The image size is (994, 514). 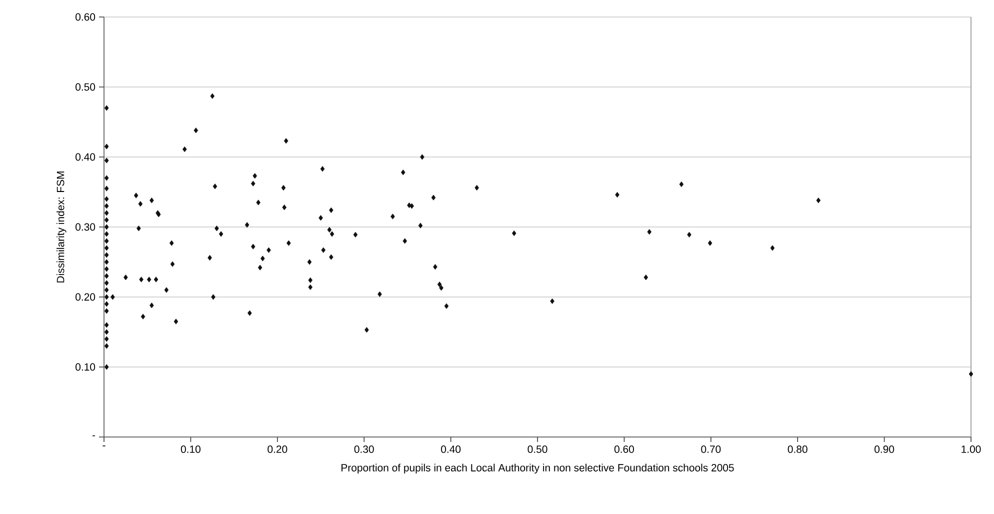 What do you see at coordinates (86, 87) in the screenshot?
I see `y-tick-label: 0.50` at bounding box center [86, 87].